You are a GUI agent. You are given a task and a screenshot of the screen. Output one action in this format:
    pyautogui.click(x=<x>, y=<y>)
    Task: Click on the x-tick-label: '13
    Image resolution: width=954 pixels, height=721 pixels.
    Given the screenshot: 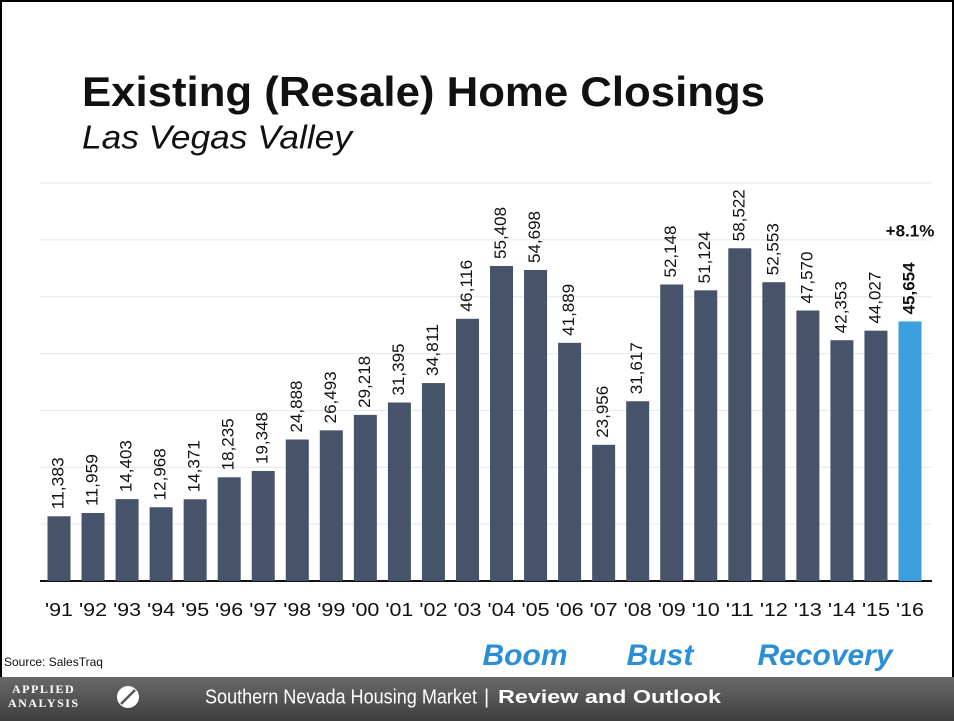 What is the action you would take?
    pyautogui.click(x=808, y=610)
    